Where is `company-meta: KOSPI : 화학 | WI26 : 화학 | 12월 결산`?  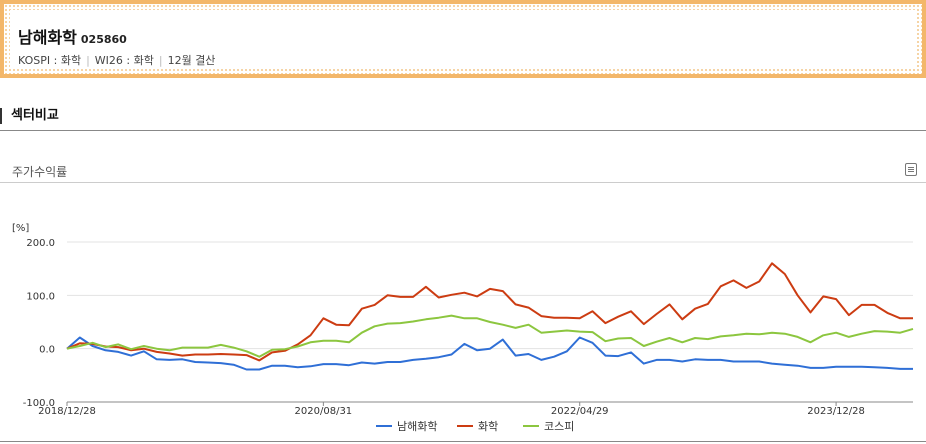 company-meta: KOSPI : 화학 | WI26 : 화학 | 12월 결산 is located at coordinates (116, 60).